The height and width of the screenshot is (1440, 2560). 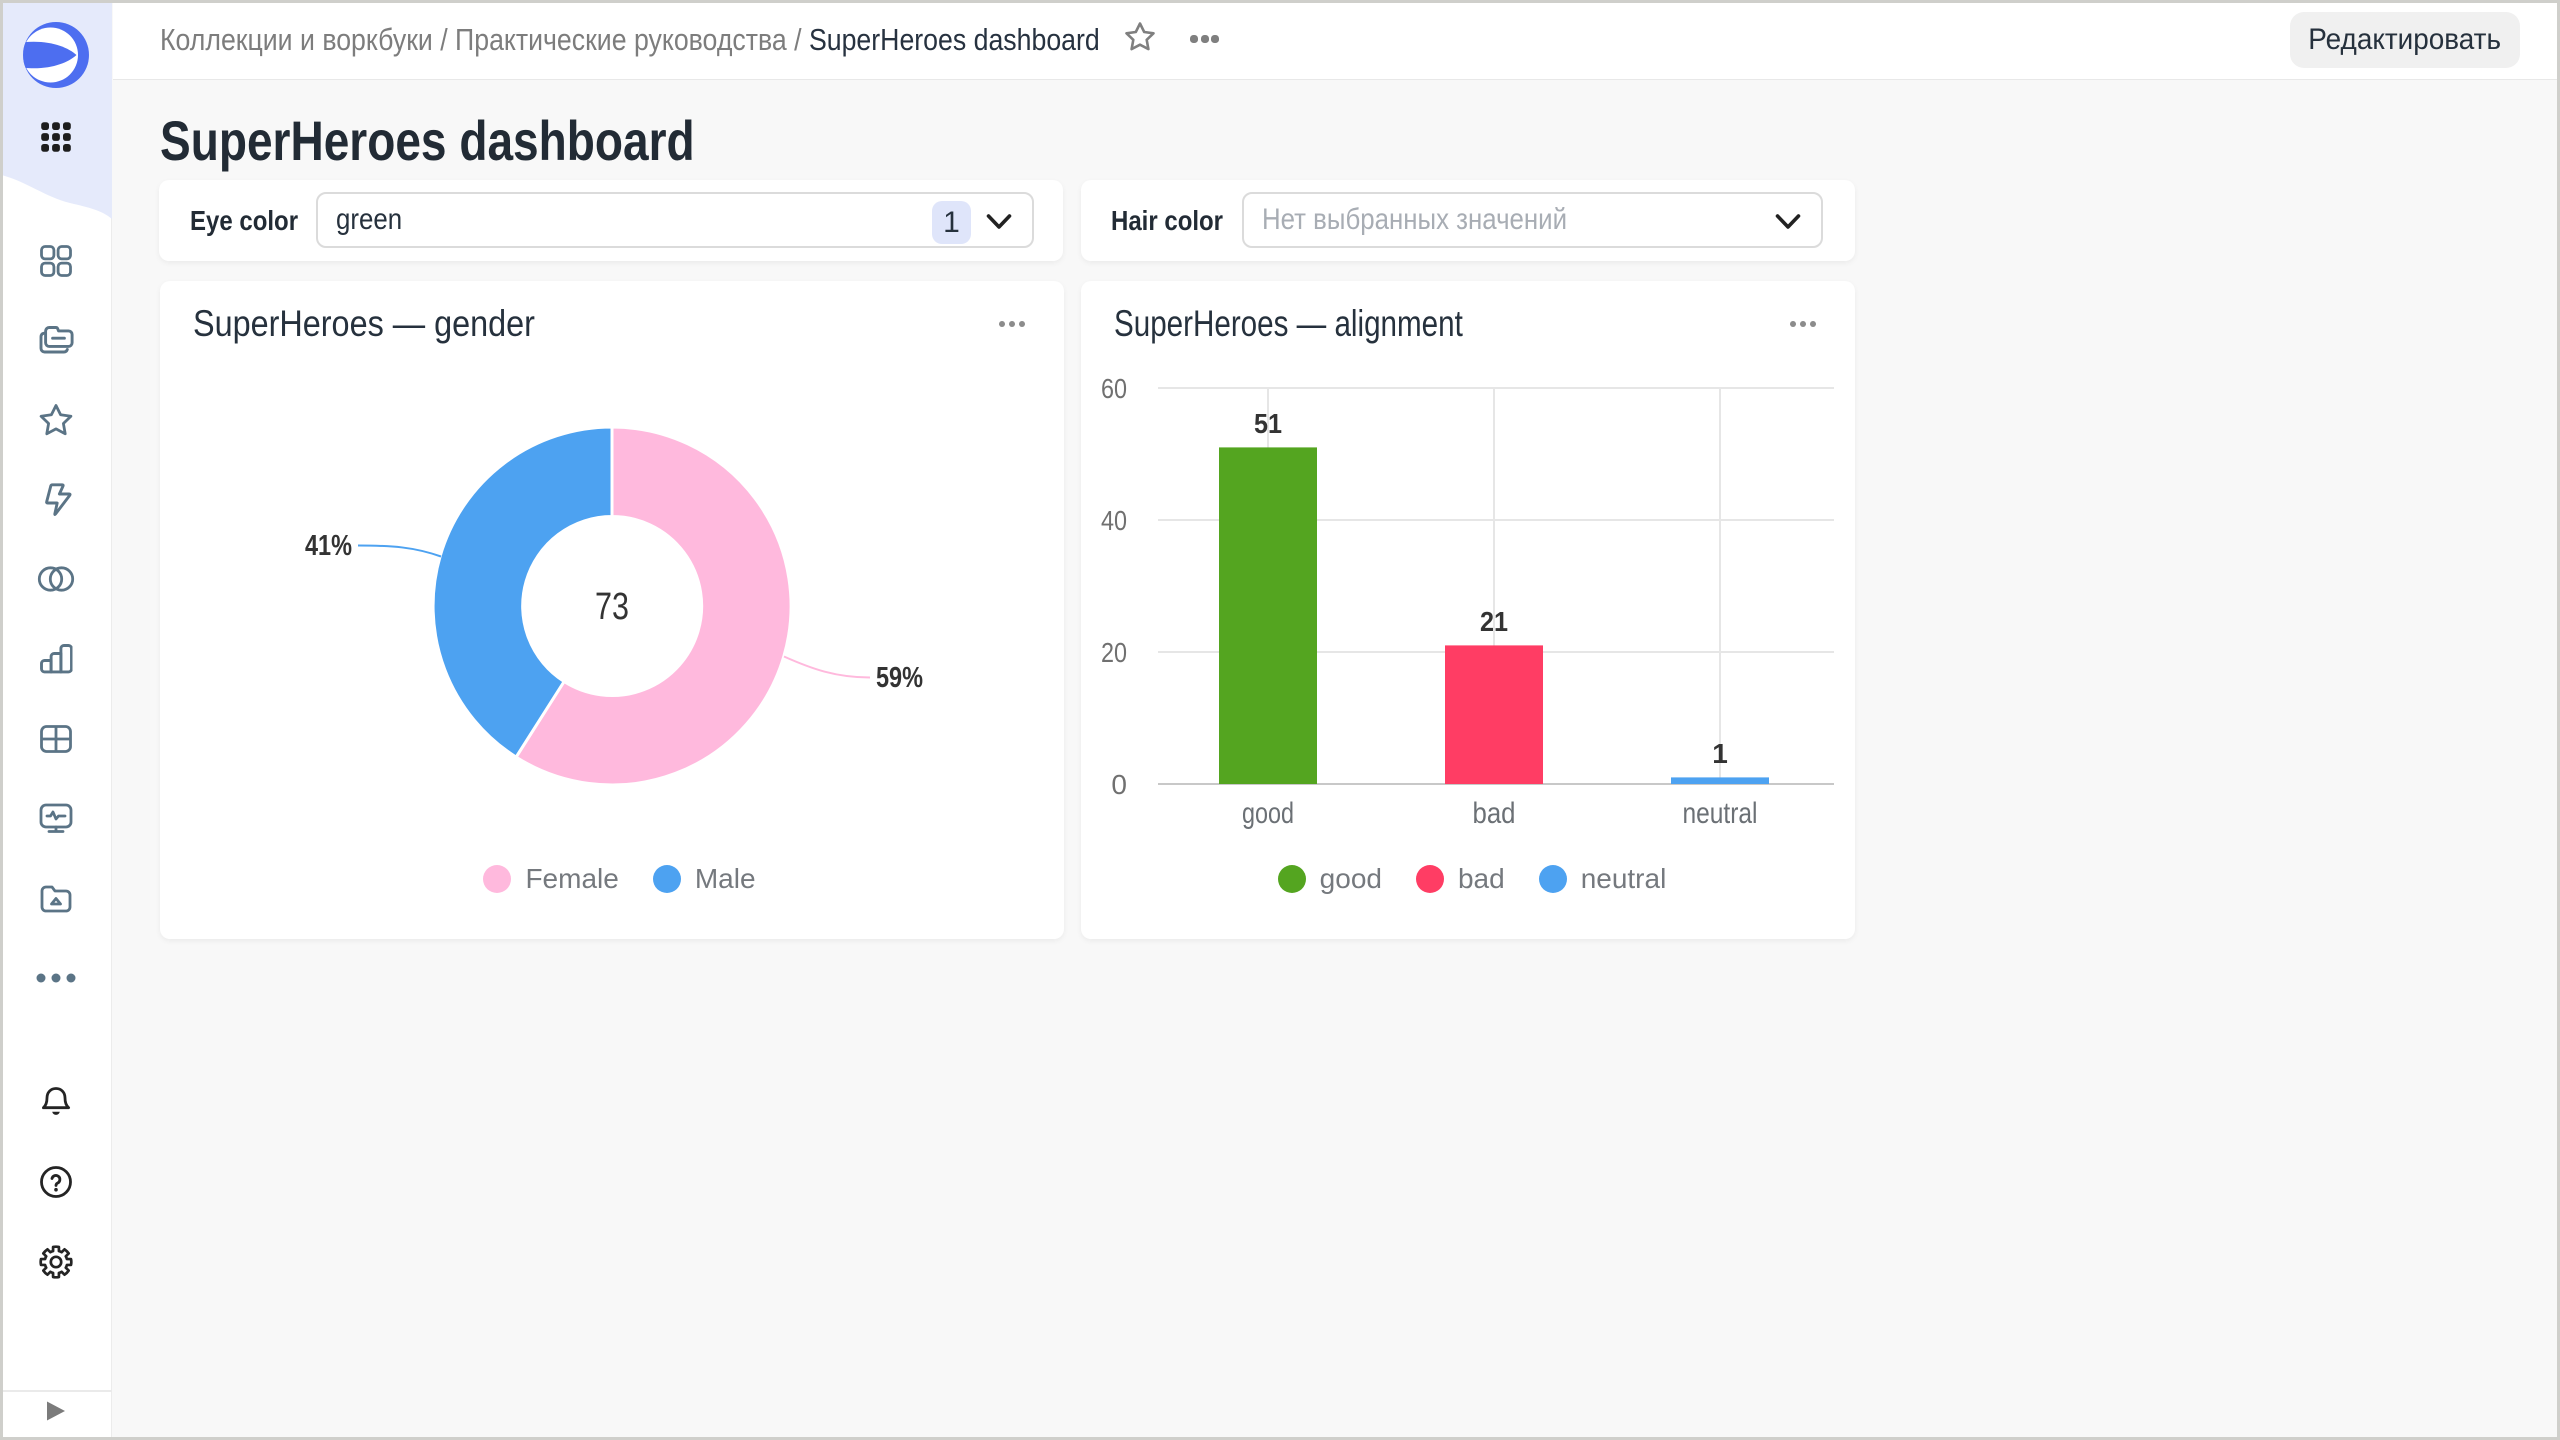 What do you see at coordinates (1268, 423) in the screenshot?
I see `svg-text: 51` at bounding box center [1268, 423].